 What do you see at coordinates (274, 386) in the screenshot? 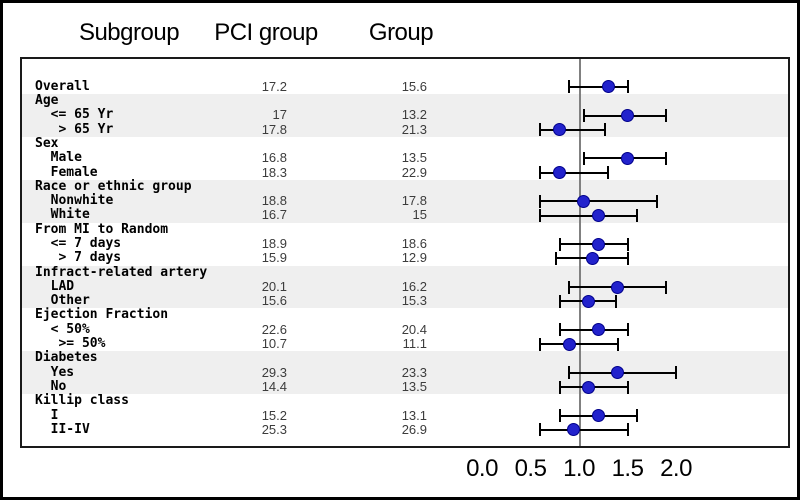
I see `pci-group-value: 14.4` at bounding box center [274, 386].